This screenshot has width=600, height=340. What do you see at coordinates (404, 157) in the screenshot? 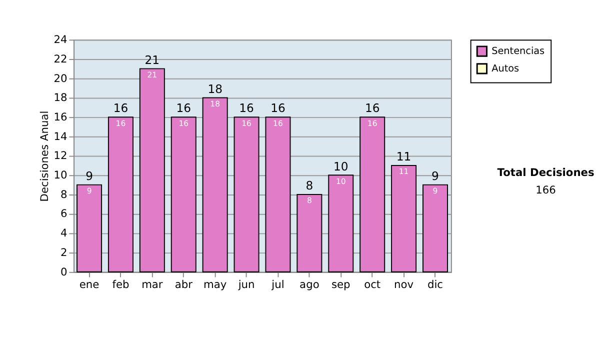
I see `total-label: 11` at bounding box center [404, 157].